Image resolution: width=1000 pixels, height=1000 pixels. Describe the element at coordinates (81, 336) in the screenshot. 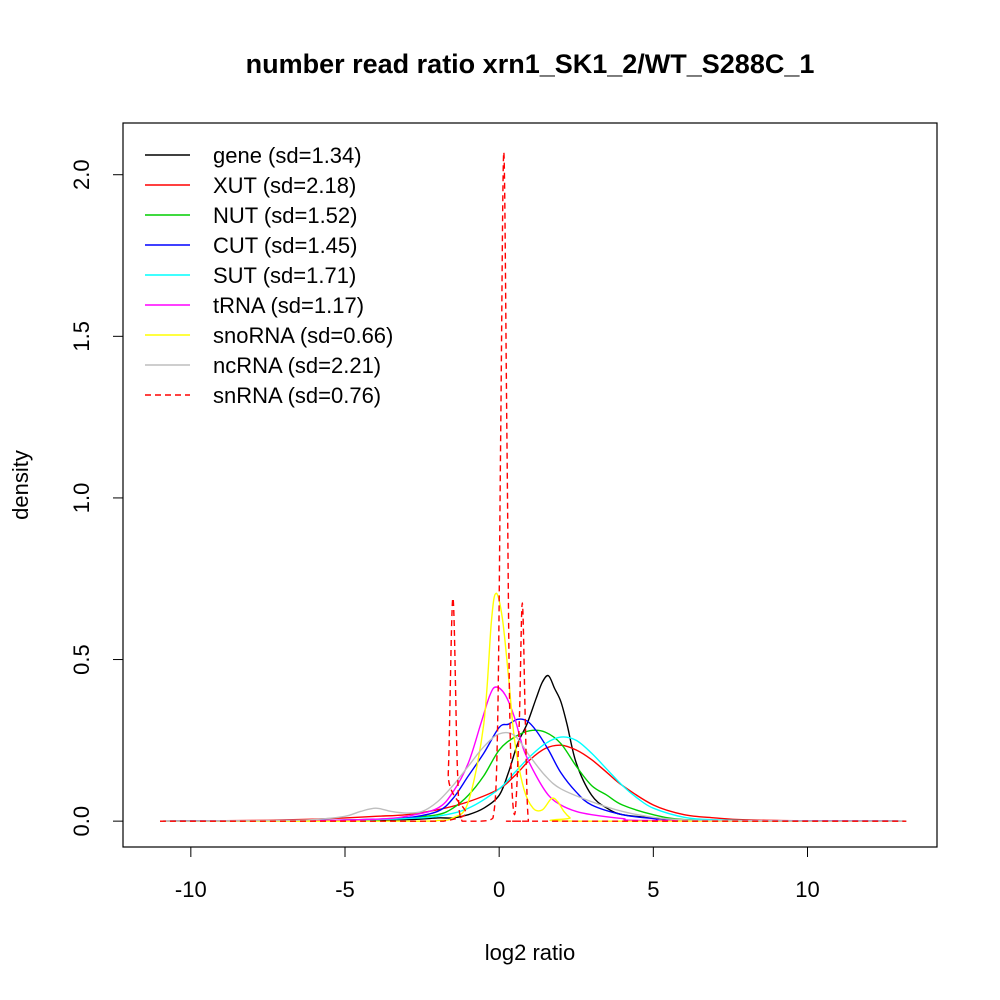

I see `y-tick-label: 1.5` at that location.